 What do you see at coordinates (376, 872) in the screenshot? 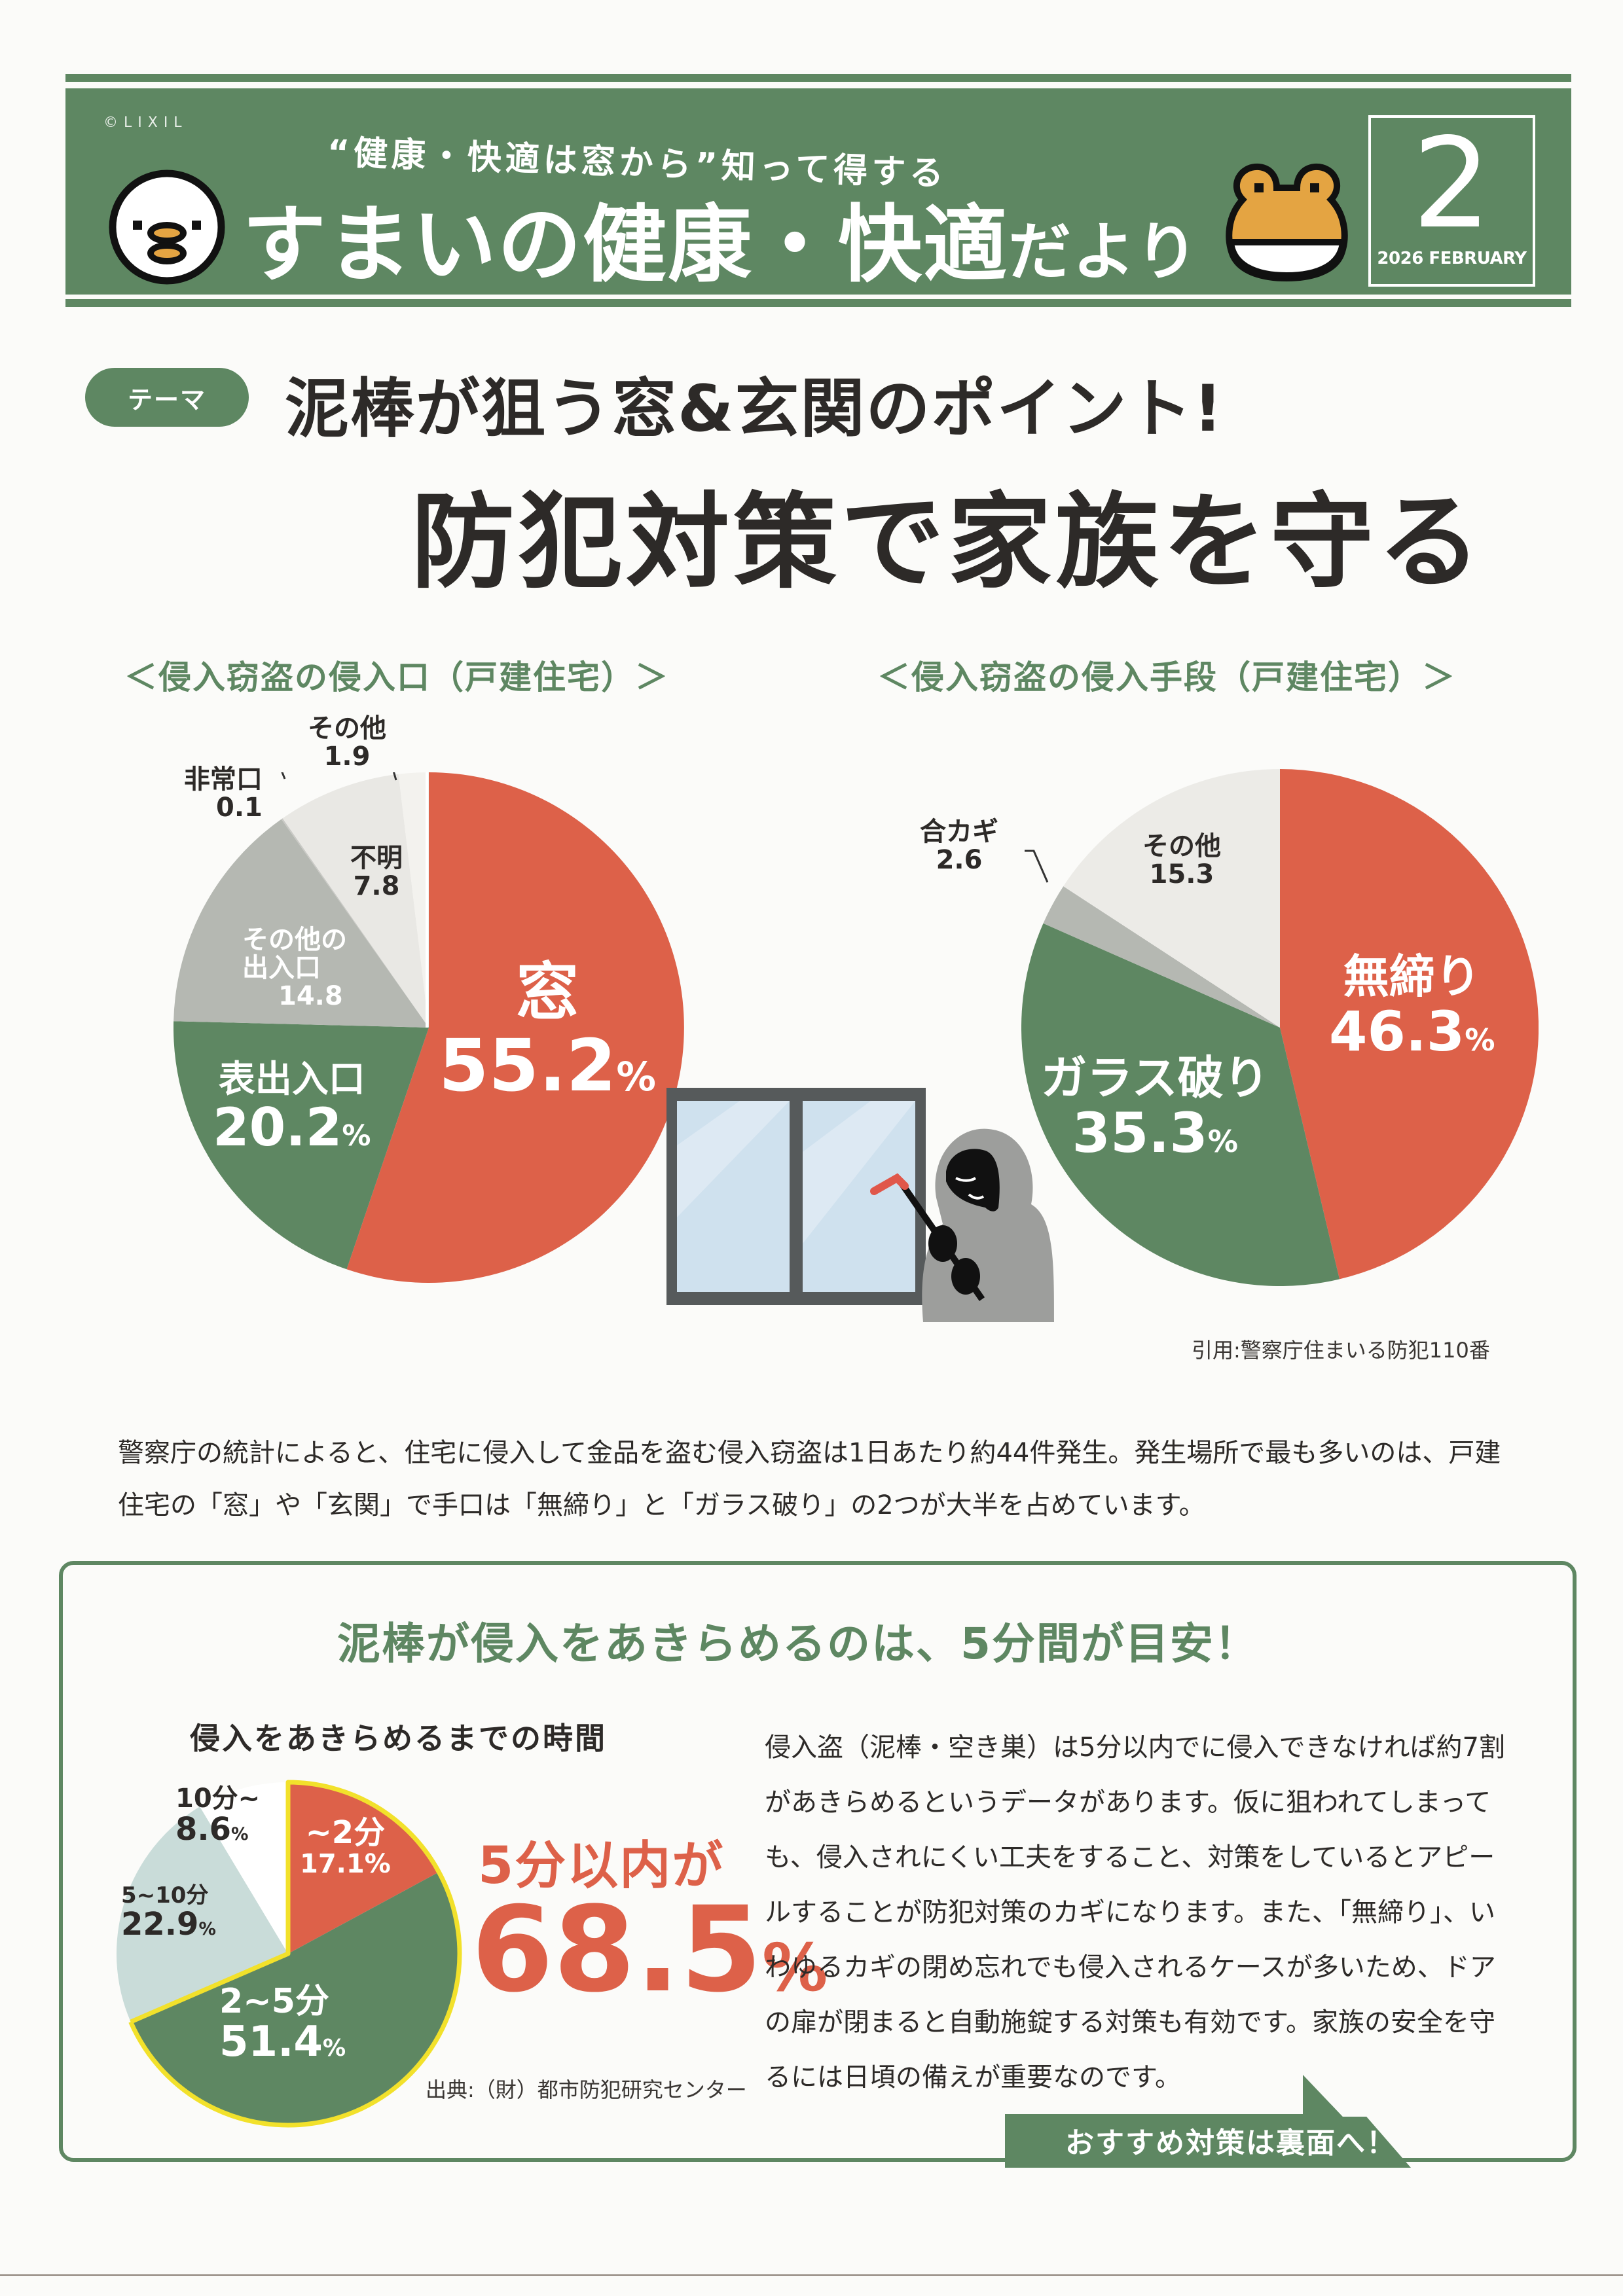
I see `label-unknown: 不明 7.8` at bounding box center [376, 872].